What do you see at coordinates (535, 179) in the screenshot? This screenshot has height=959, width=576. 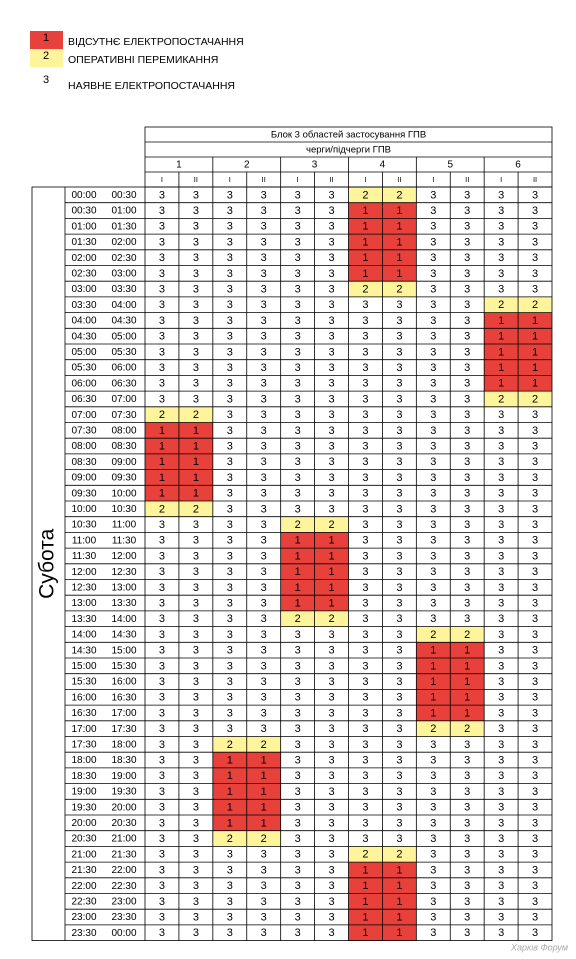 I see `subgroup-label: II` at bounding box center [535, 179].